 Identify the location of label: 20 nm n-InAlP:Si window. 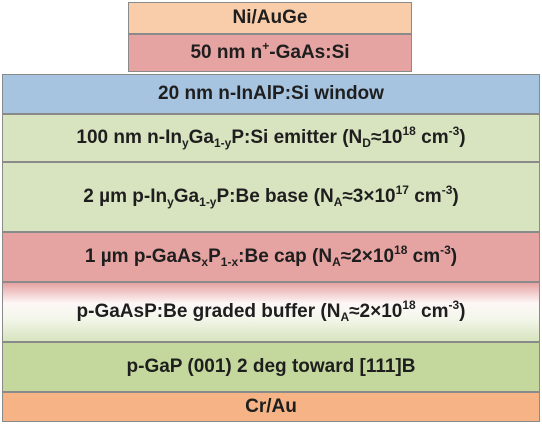
(271, 93).